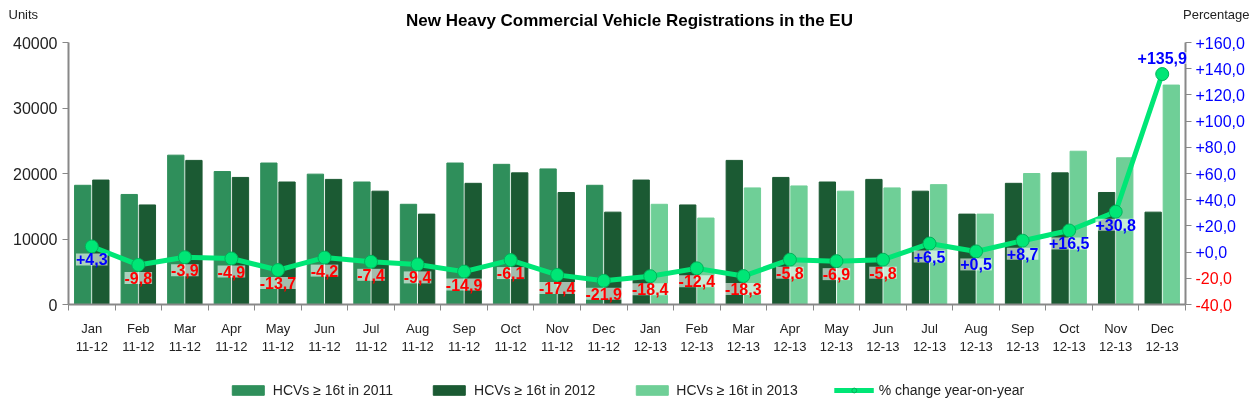  I want to click on x-tick-label: Jul 11-12, so click(371, 337).